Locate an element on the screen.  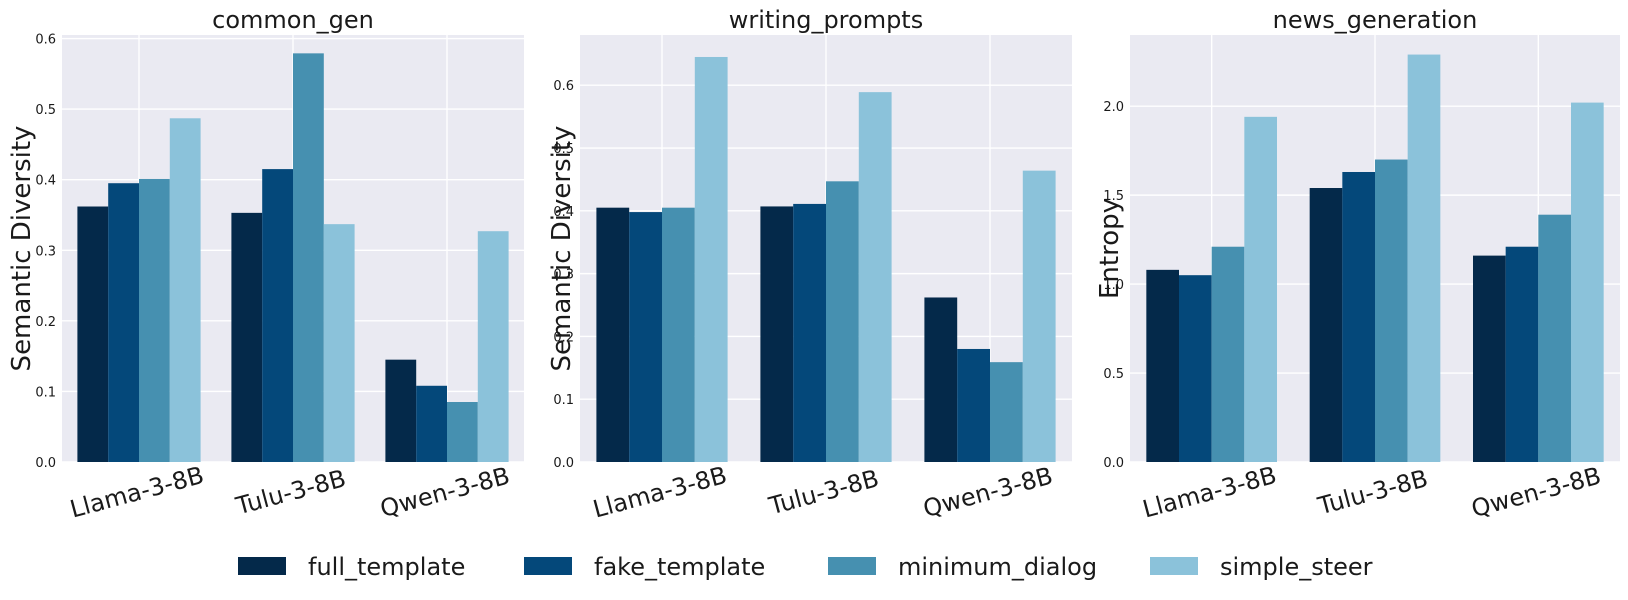
legend-swatch-fake-template is located at coordinates (548, 566).